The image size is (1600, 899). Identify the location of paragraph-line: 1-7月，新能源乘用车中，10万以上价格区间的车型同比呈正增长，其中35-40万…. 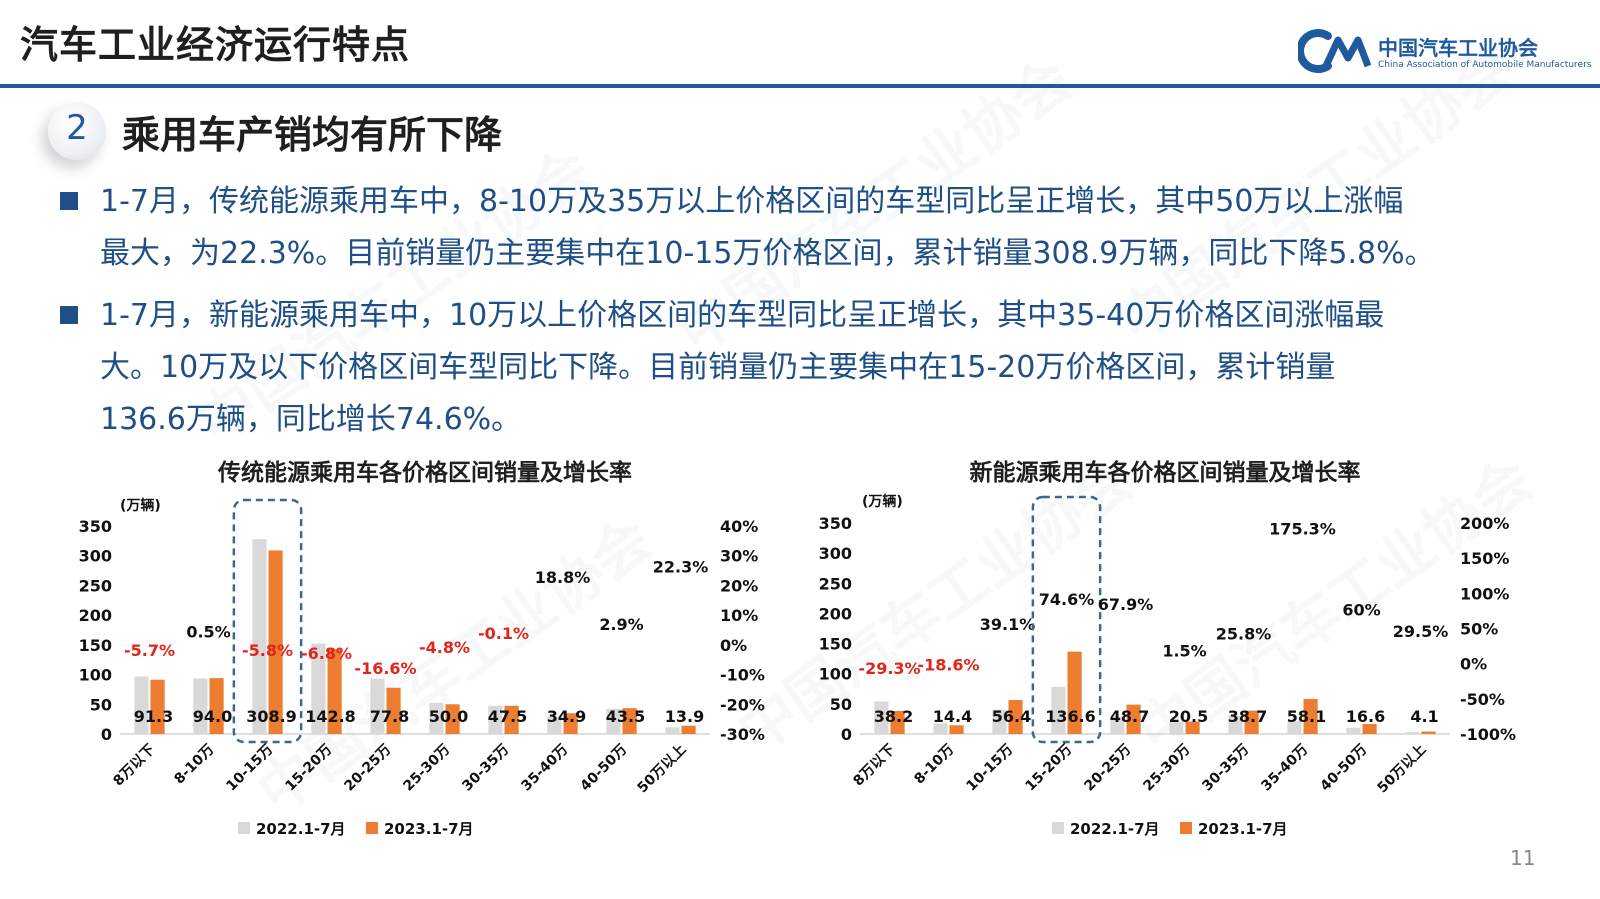
(742, 315).